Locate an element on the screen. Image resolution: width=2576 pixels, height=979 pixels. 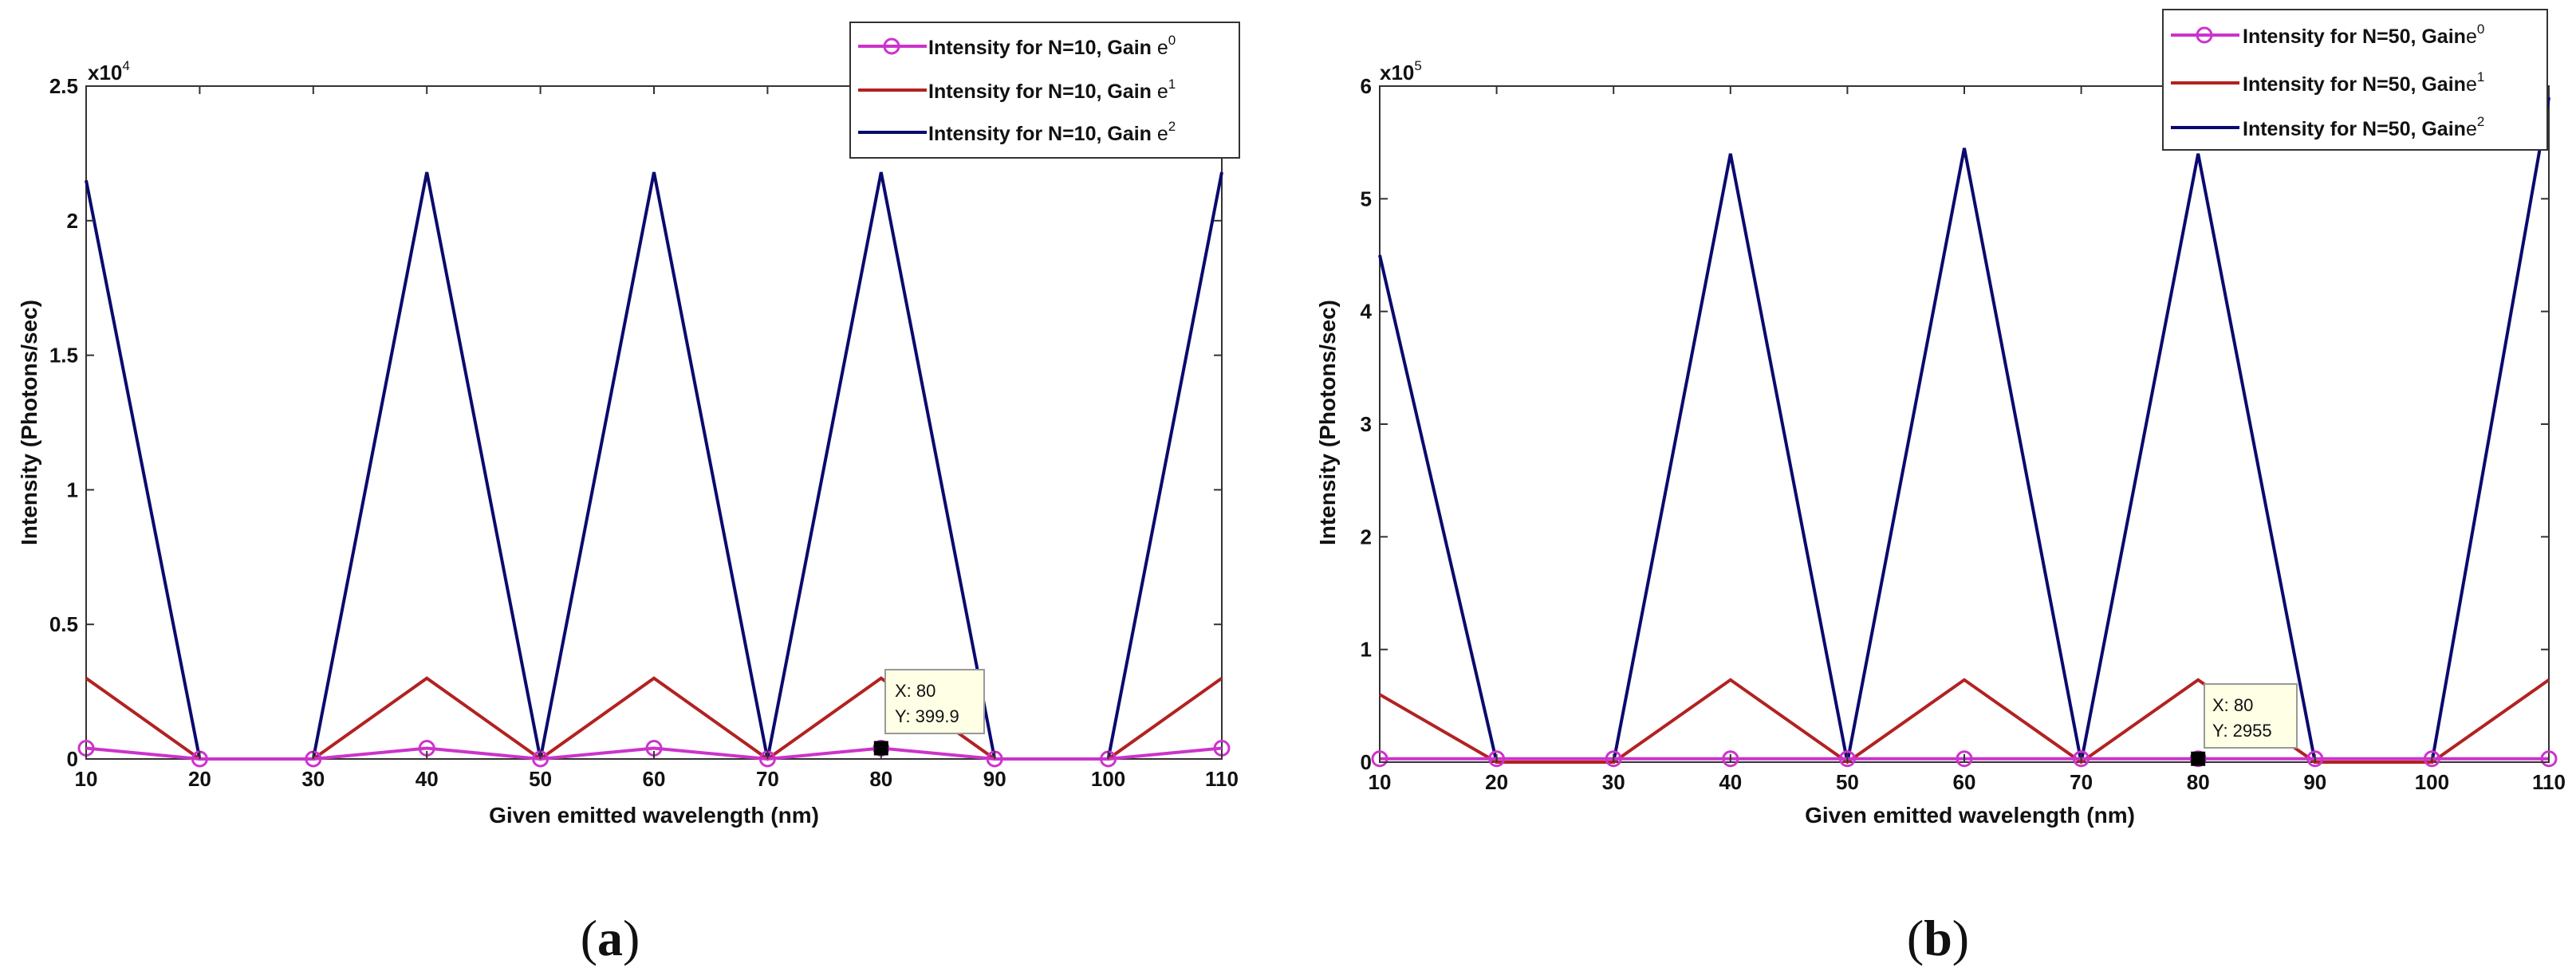
legend-entry-b-2: Intensity for N=50, Gaine2 is located at coordinates (2327, 127).